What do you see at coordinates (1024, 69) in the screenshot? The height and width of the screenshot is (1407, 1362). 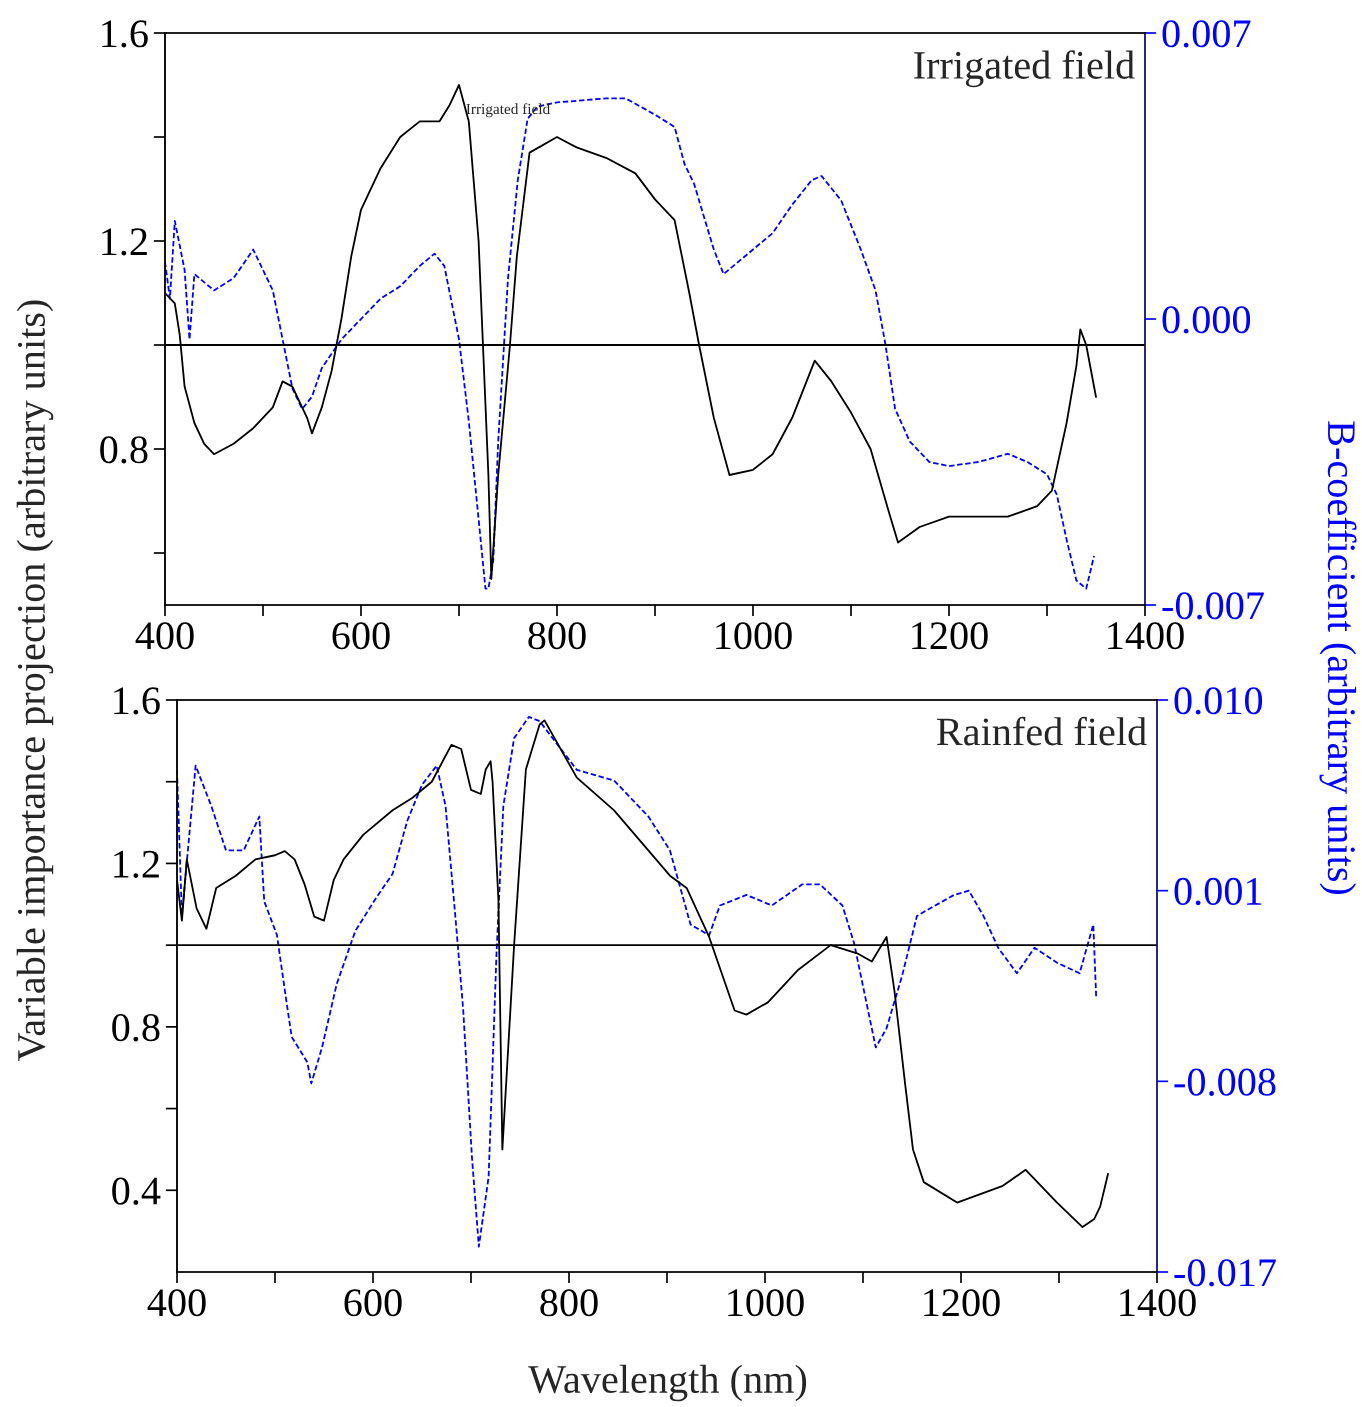 I see `chart-title: Irrigated field` at bounding box center [1024, 69].